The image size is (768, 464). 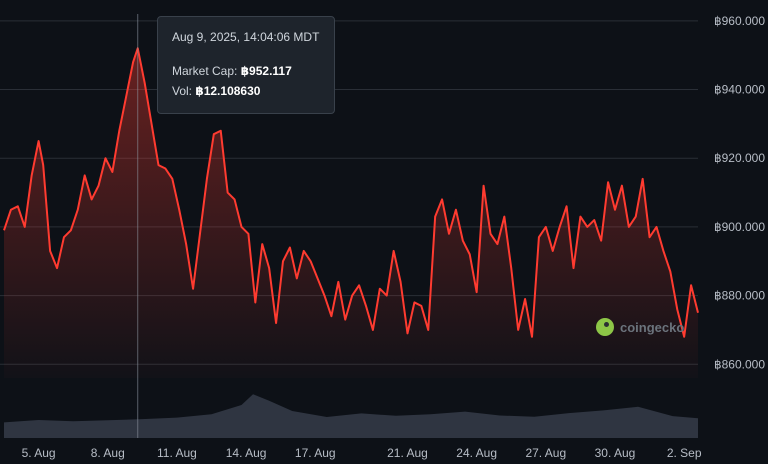 What do you see at coordinates (266, 71) in the screenshot?
I see `tooltip-market-cap-value: ฿952.117` at bounding box center [266, 71].